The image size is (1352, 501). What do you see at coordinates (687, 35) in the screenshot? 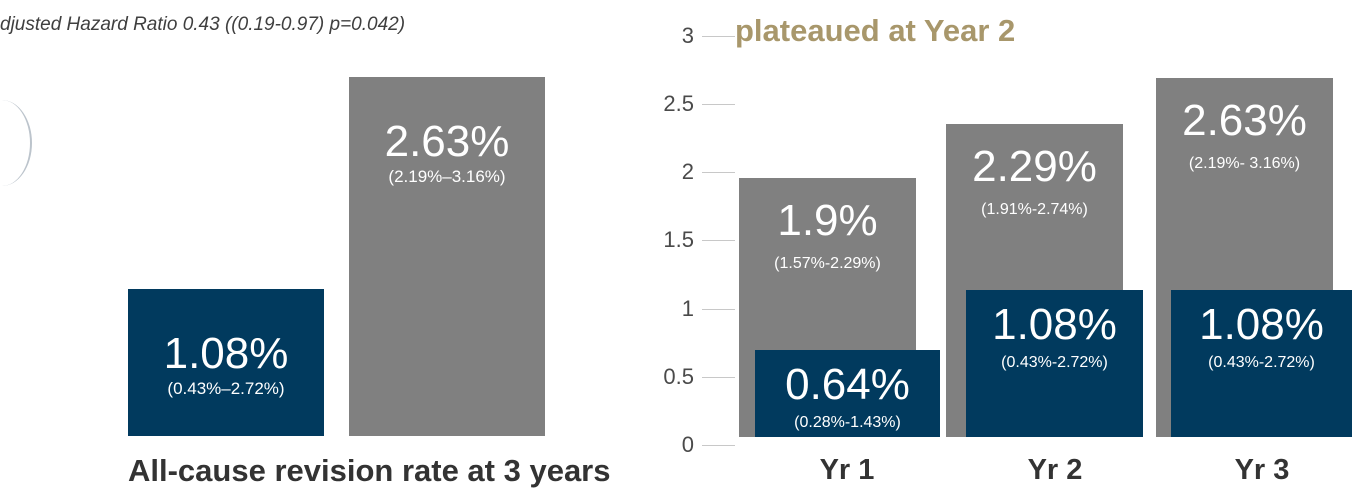
I see `y-tick-label: 3` at bounding box center [687, 35].